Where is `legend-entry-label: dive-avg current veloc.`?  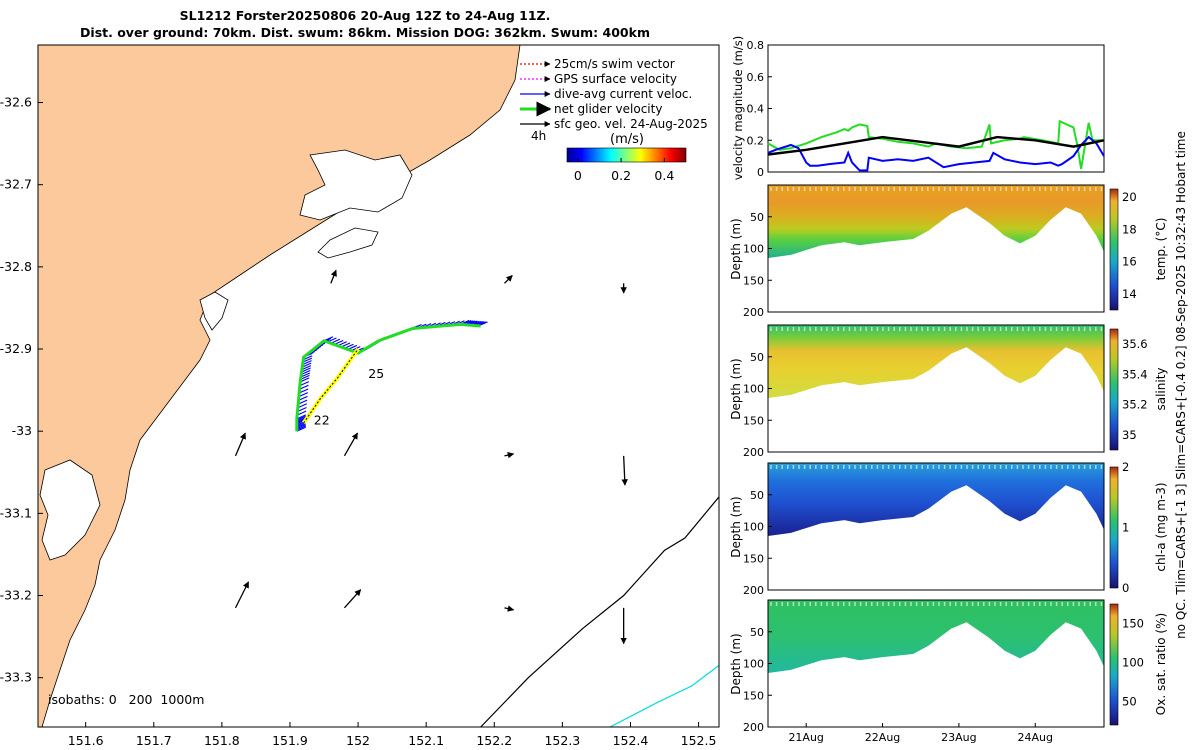
legend-entry-label: dive-avg current veloc. is located at coordinates (623, 94).